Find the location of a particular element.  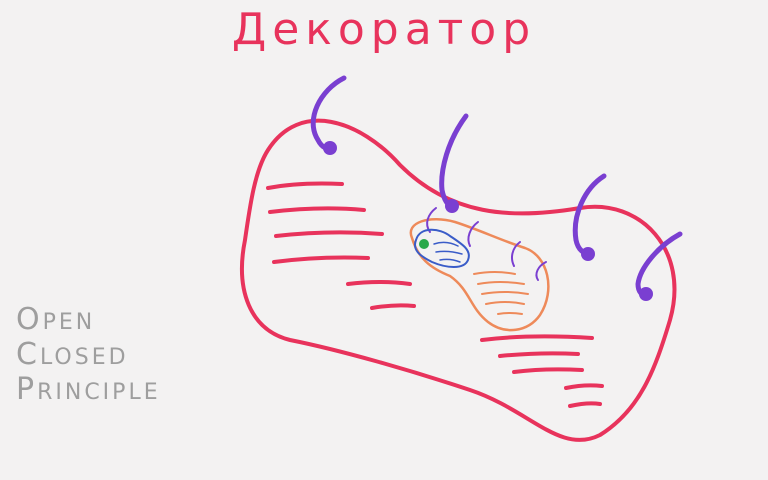

diagram-title: Декоратор is located at coordinates (384, 29).